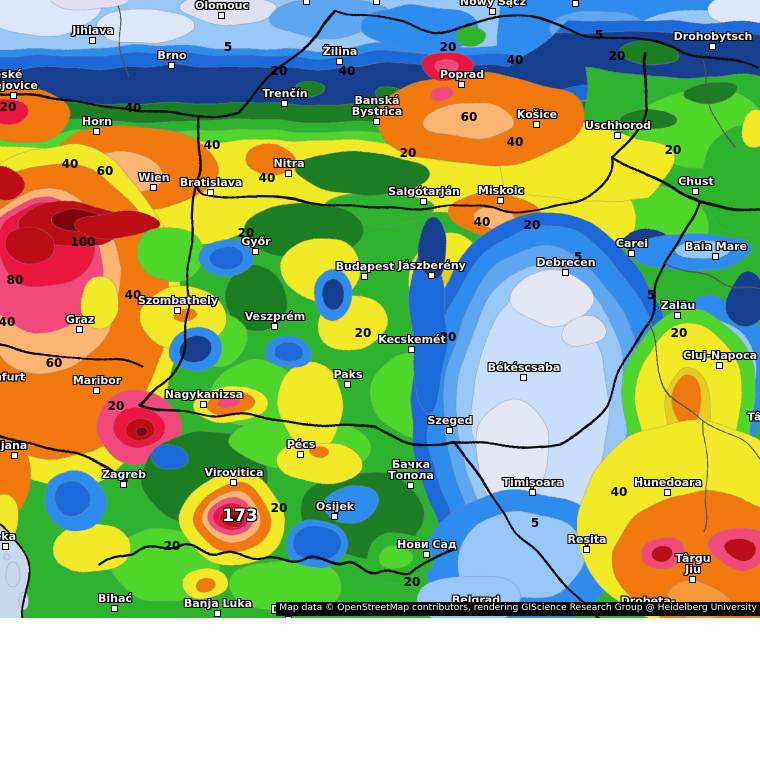 Image resolution: width=760 pixels, height=760 pixels. What do you see at coordinates (335, 506) in the screenshot?
I see `city-label: Osijek` at bounding box center [335, 506].